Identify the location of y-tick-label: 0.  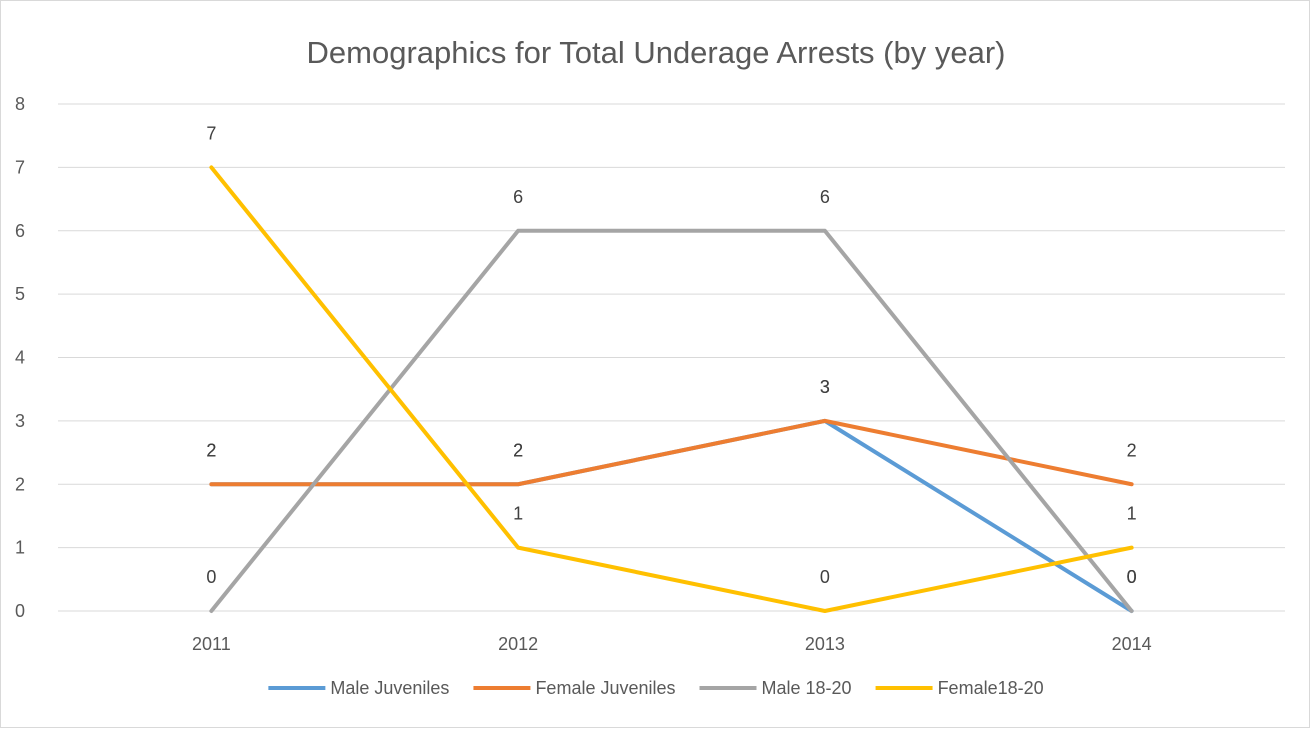
(20, 611).